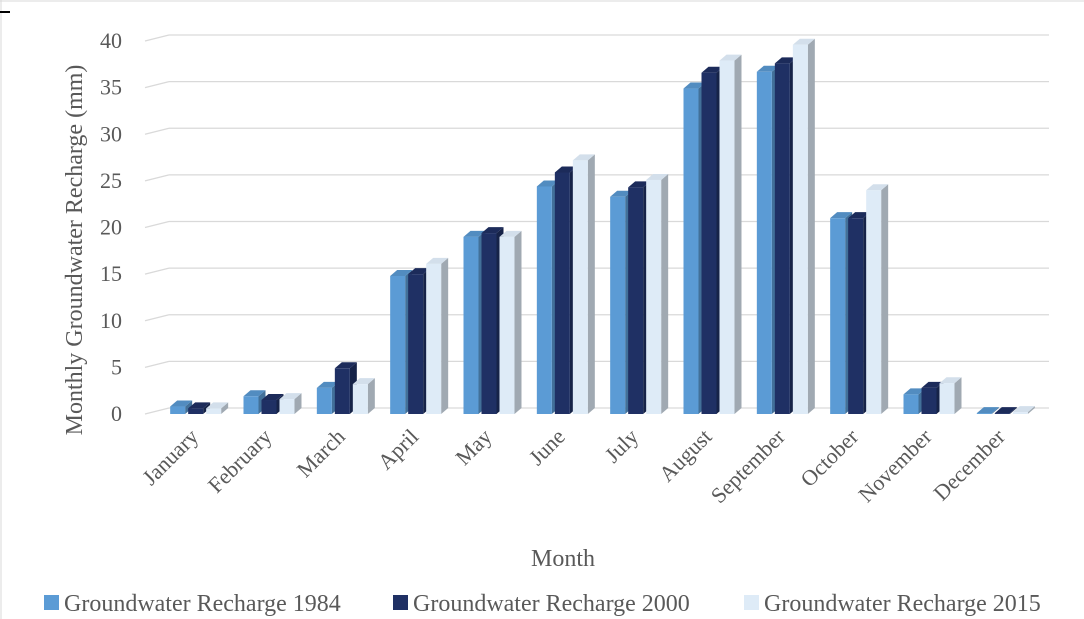 Image resolution: width=1084 pixels, height=619 pixels. Describe the element at coordinates (551, 604) in the screenshot. I see `legend-label: Groundwater Recharge 2000` at that location.